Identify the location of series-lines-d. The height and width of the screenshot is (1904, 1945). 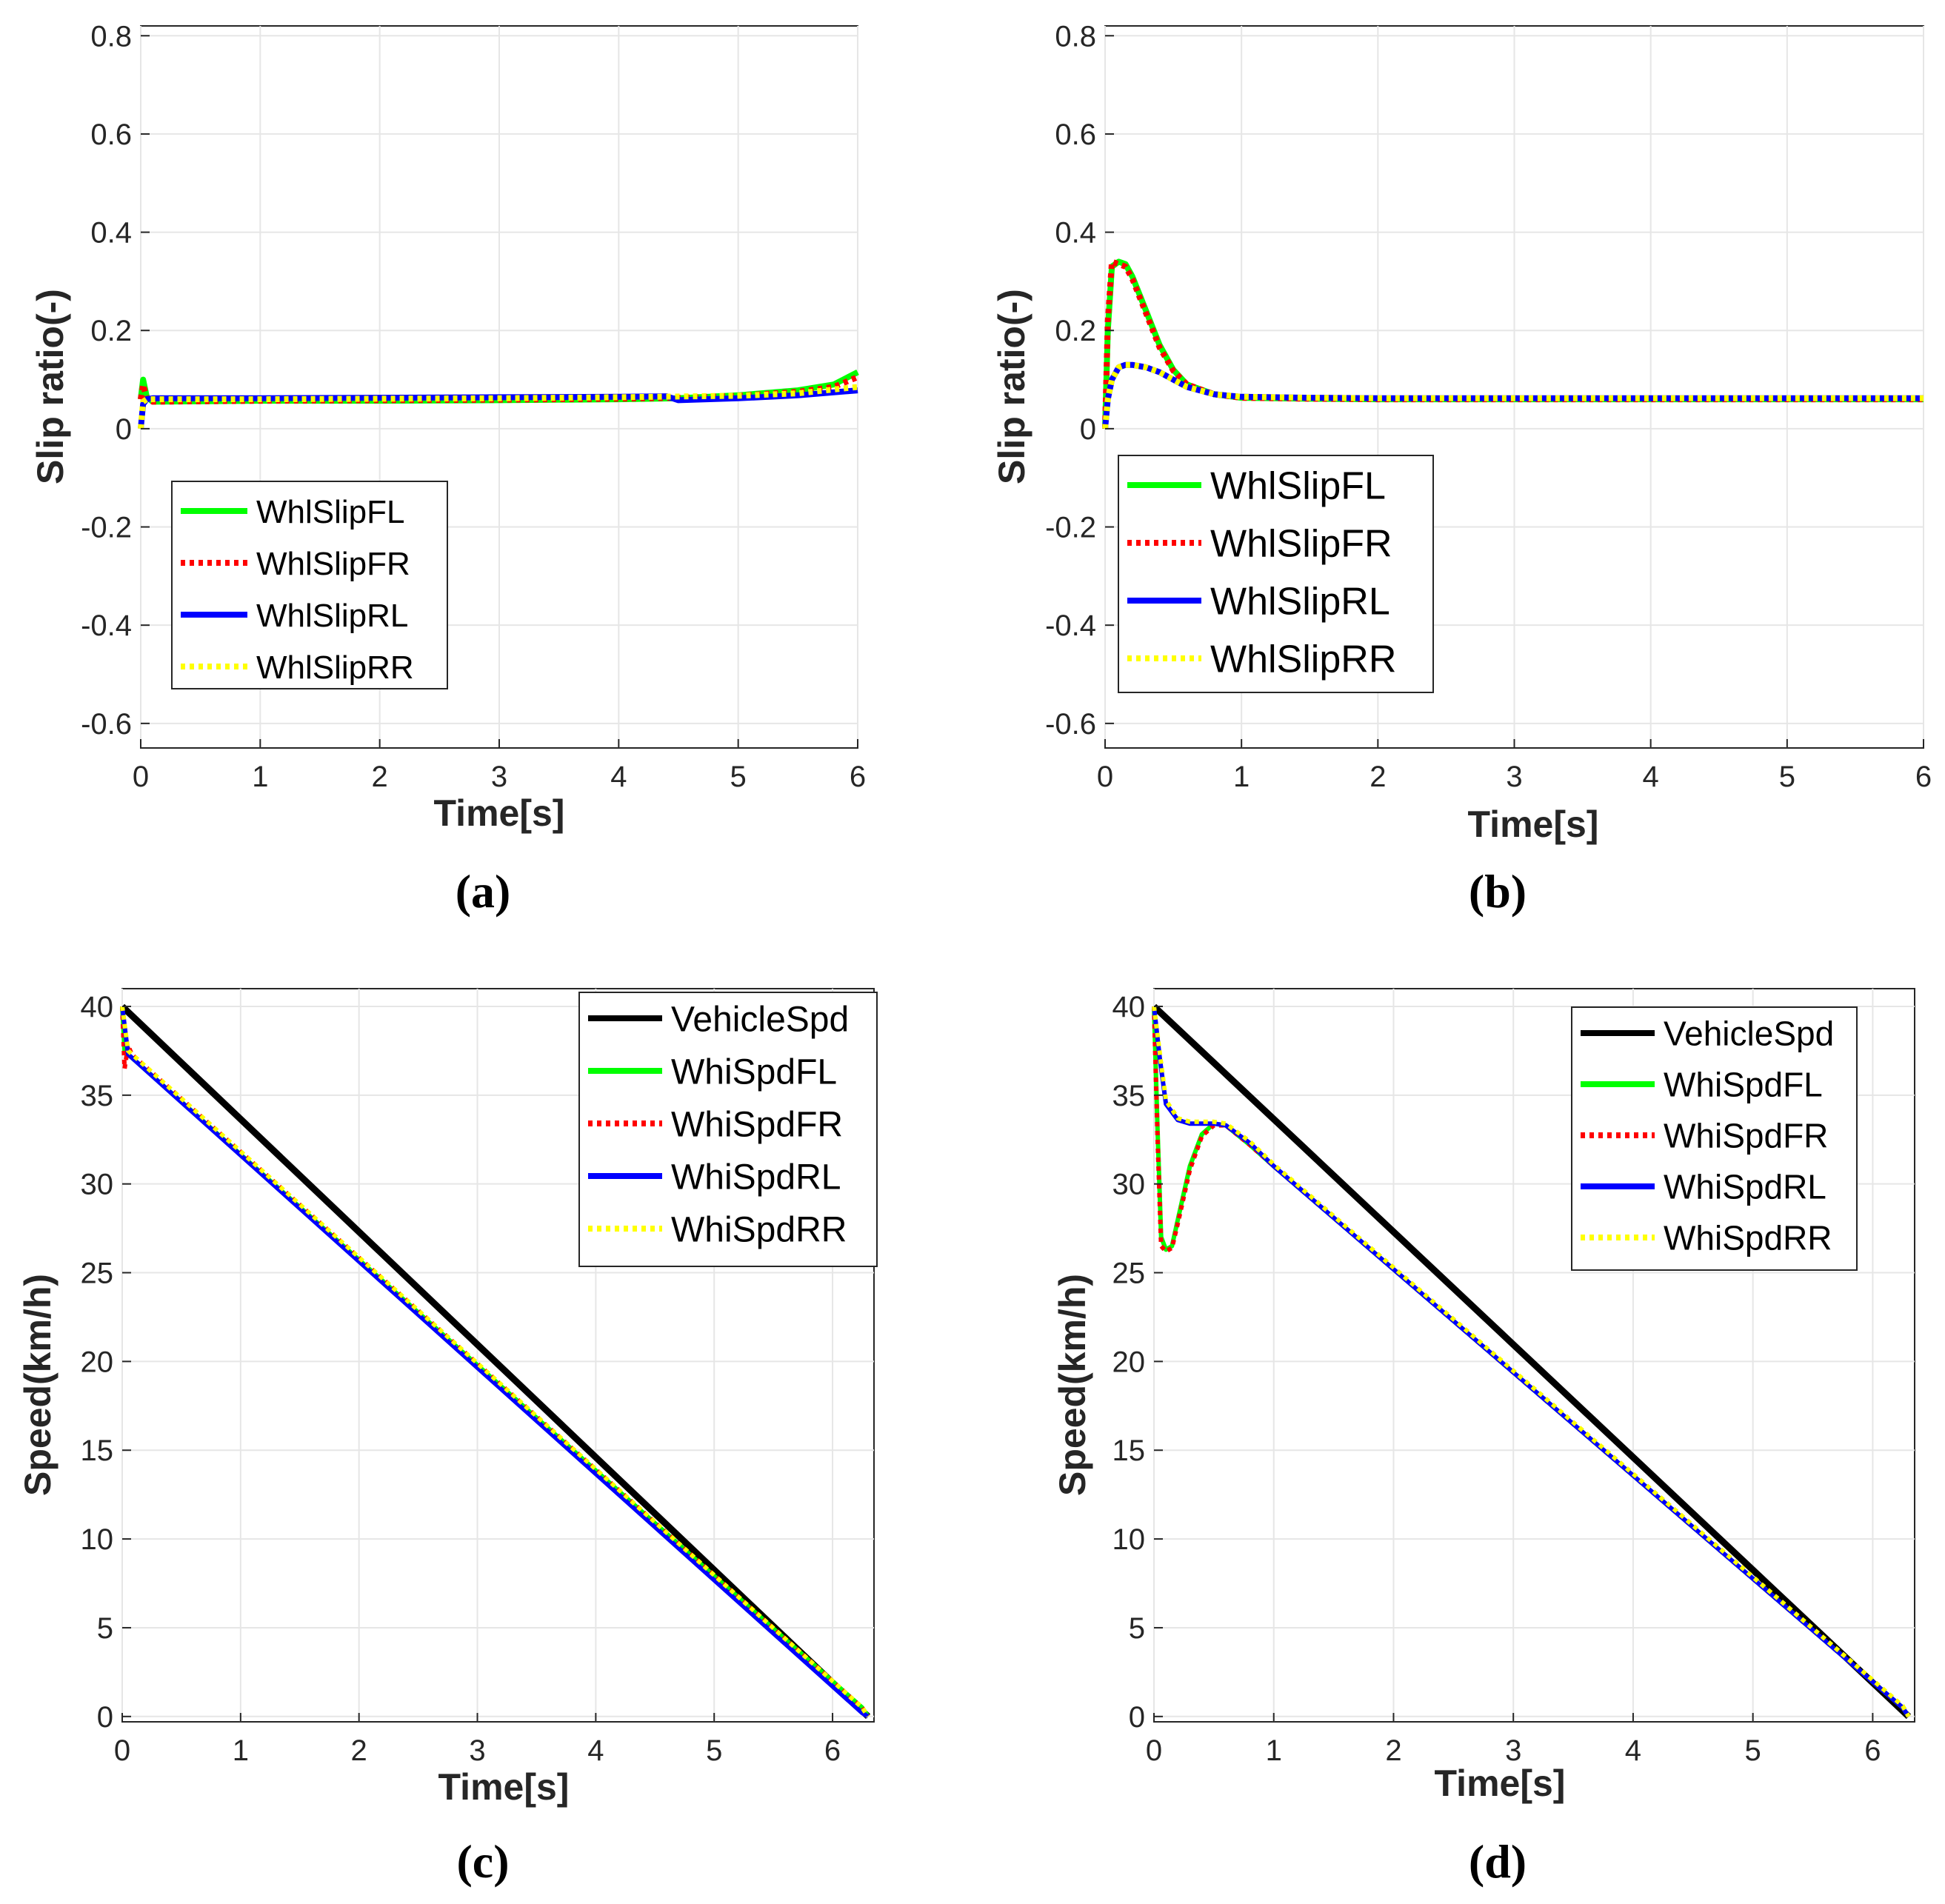
(1531, 1361).